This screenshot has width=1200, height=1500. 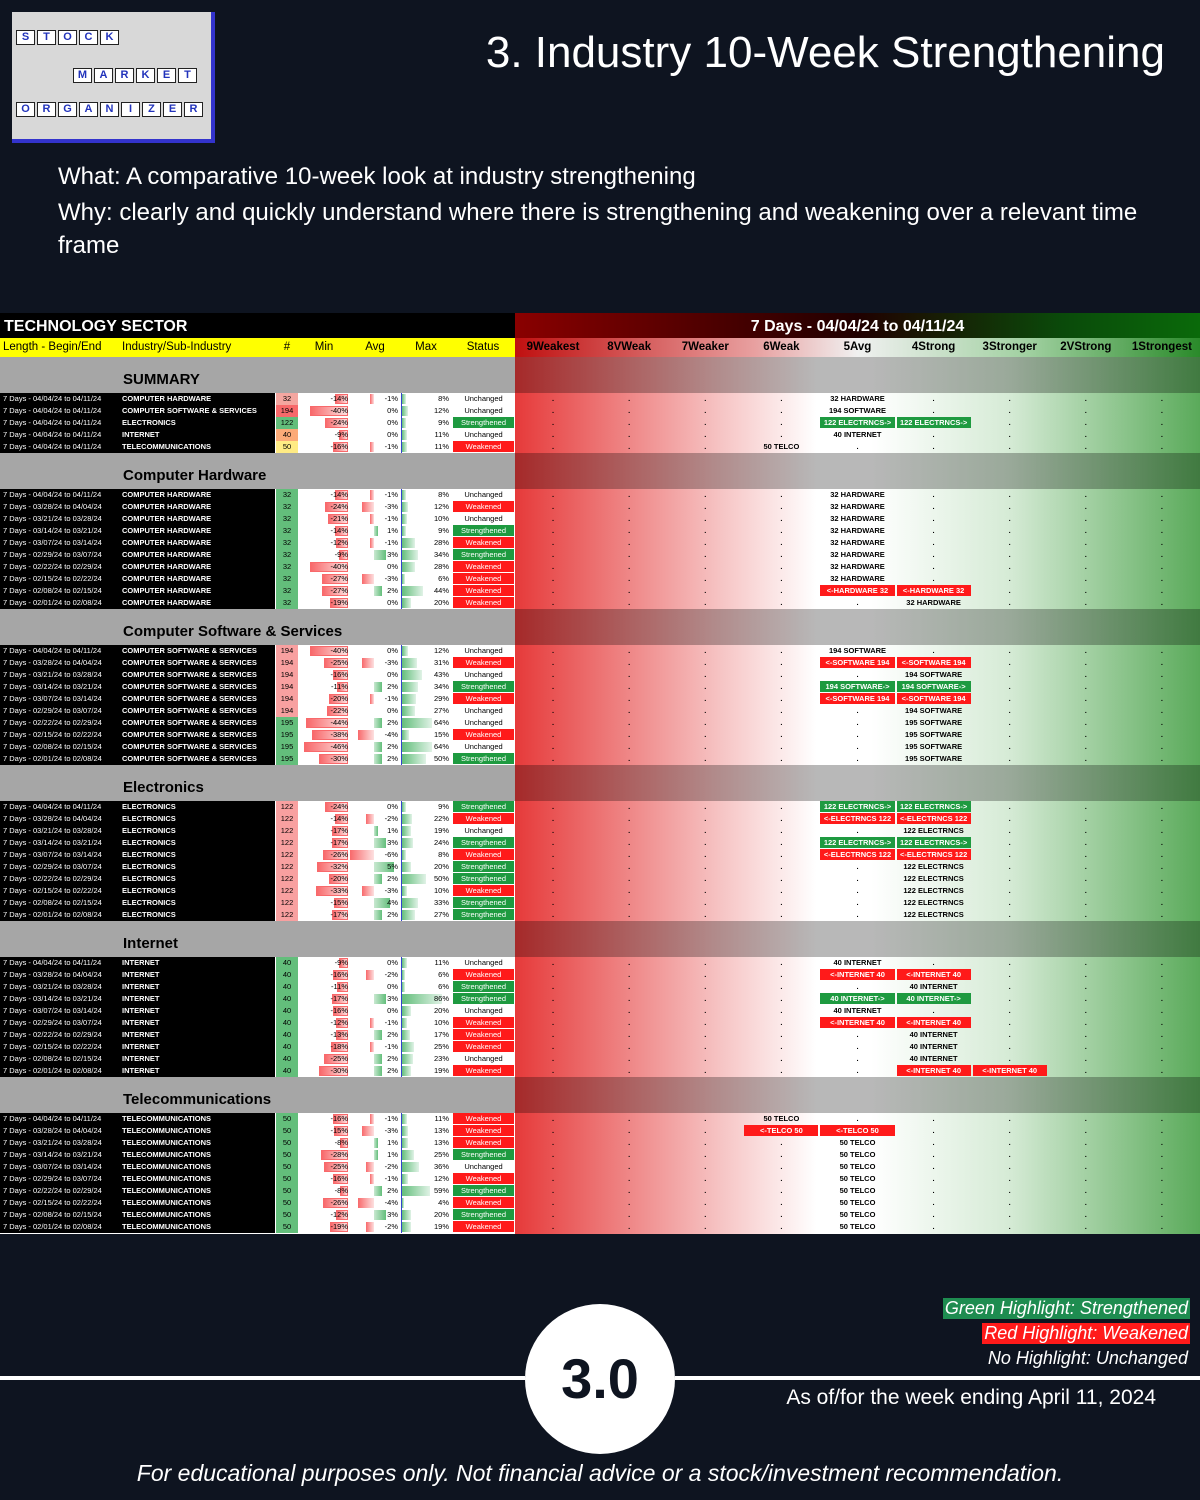 I want to click on max-cell: 12%, so click(x=441, y=650).